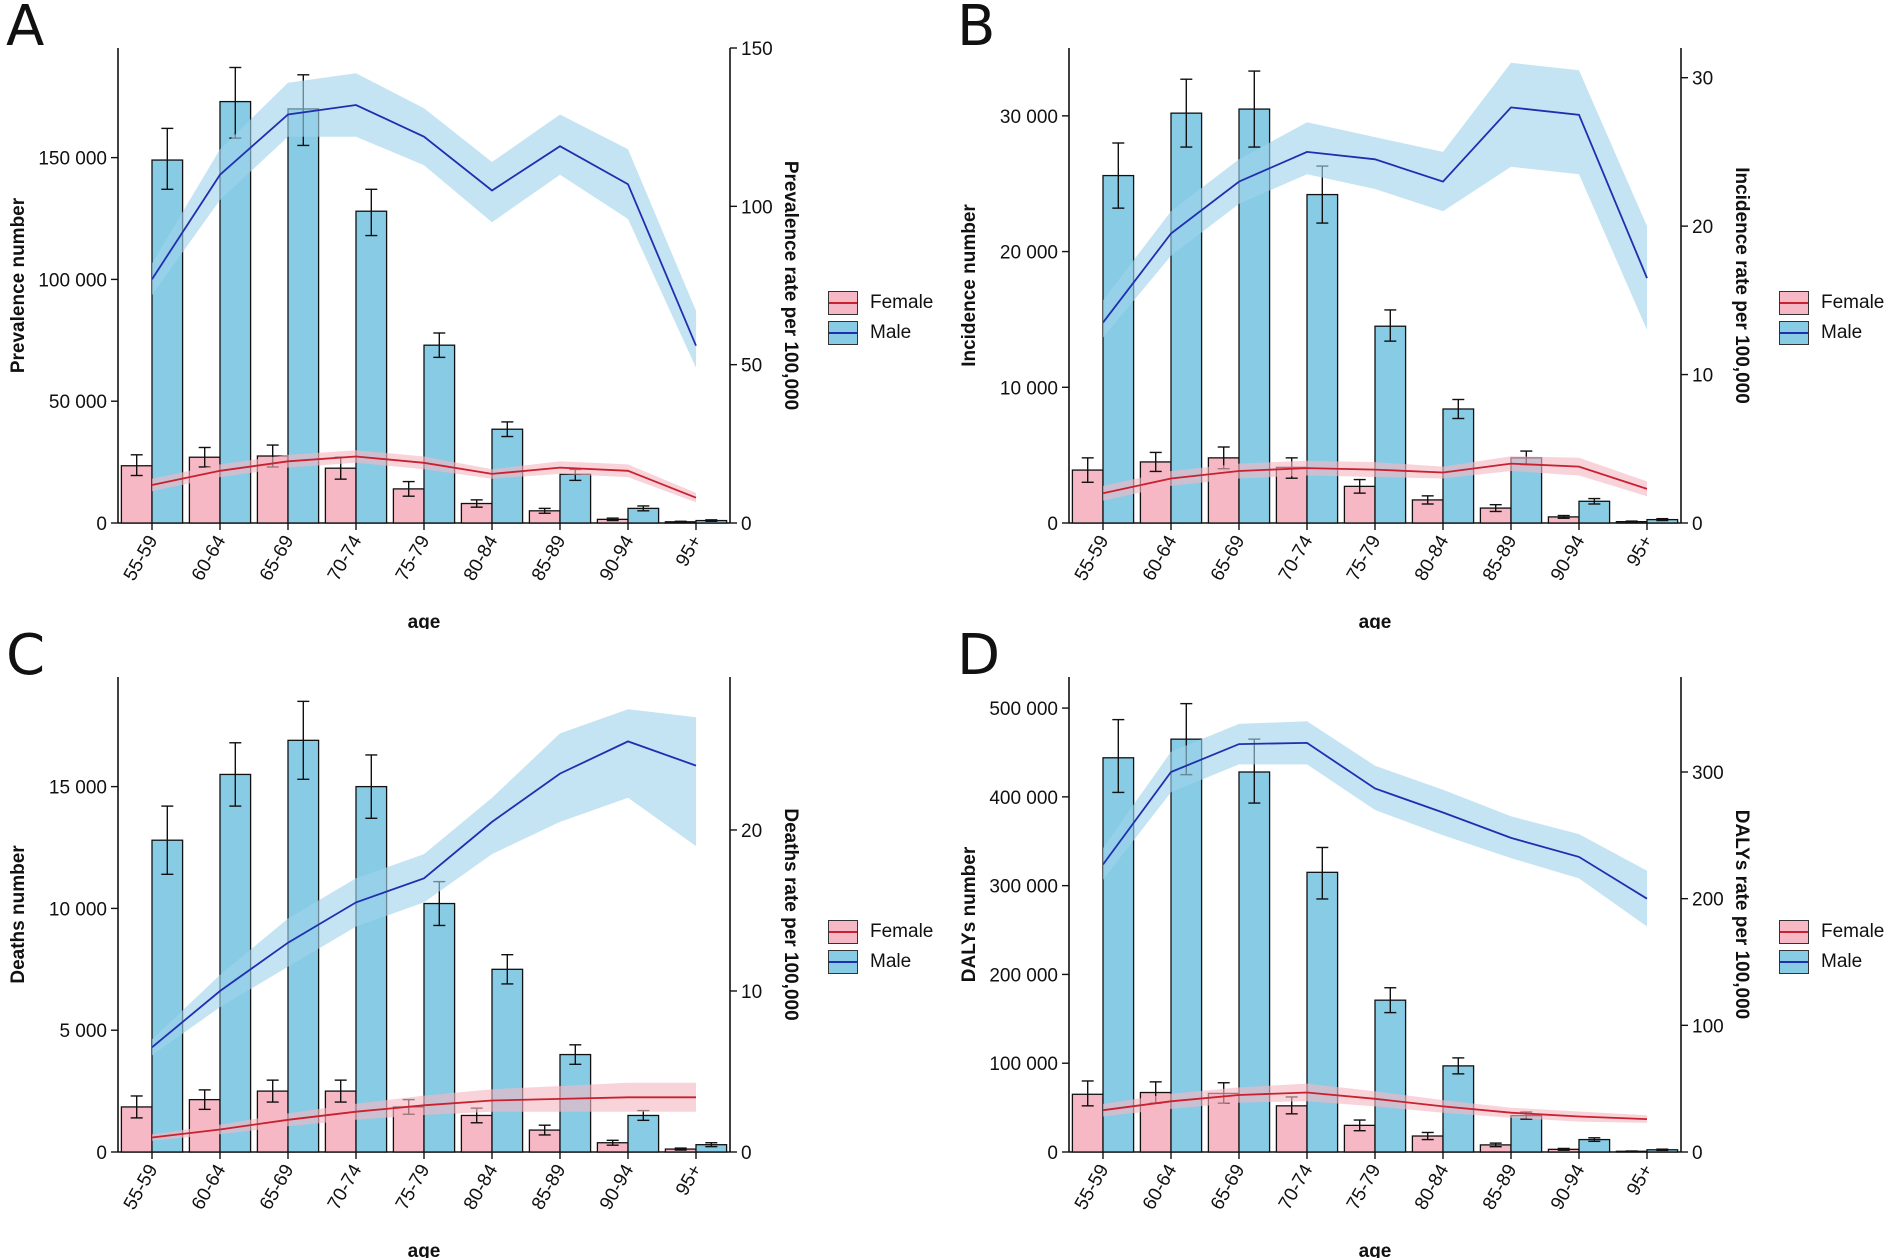  I want to click on y2-axis-title: Incidence rate per 100,000, so click(1741, 285).